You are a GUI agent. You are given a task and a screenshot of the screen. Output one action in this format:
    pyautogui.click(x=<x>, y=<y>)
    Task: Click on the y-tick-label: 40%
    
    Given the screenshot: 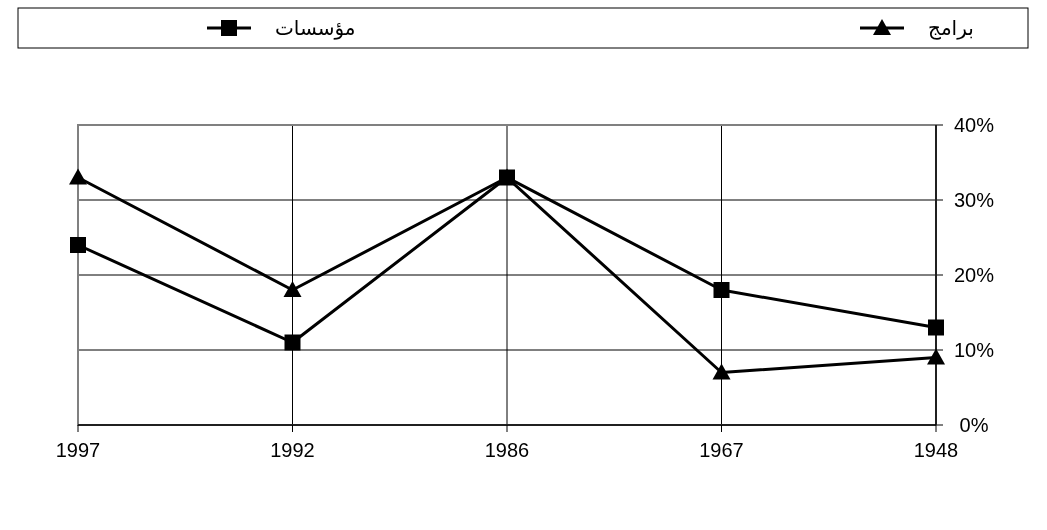 What is the action you would take?
    pyautogui.click(x=974, y=125)
    